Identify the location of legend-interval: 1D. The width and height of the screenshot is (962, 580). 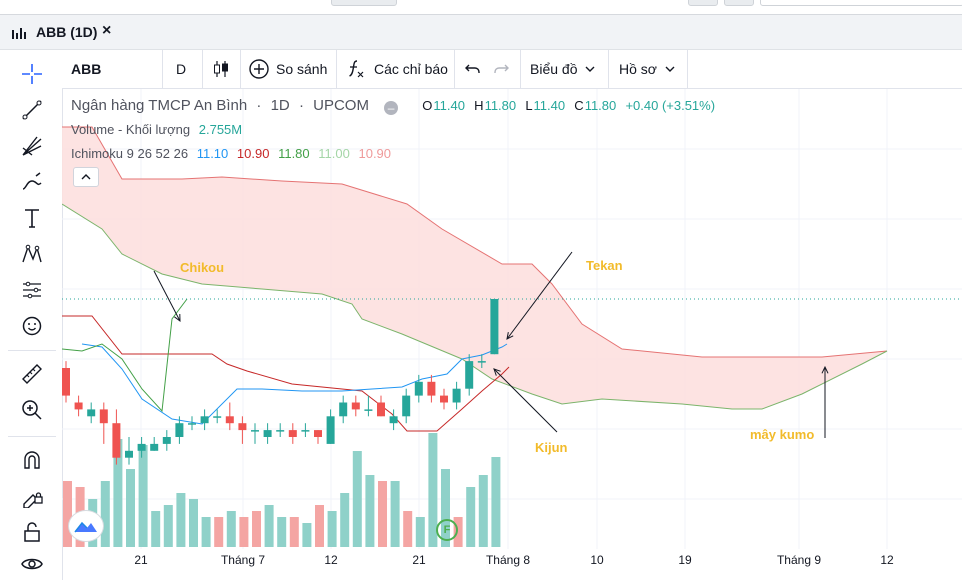
(280, 105).